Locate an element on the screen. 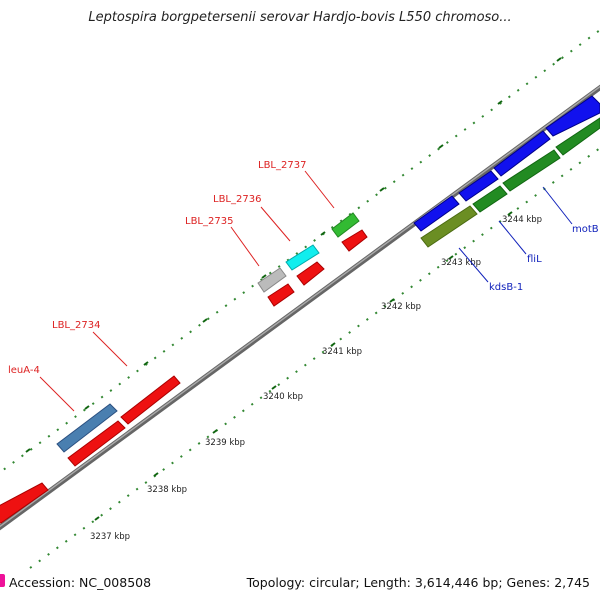 The width and height of the screenshot is (600, 600). gene-label-motB: motB is located at coordinates (585, 229).